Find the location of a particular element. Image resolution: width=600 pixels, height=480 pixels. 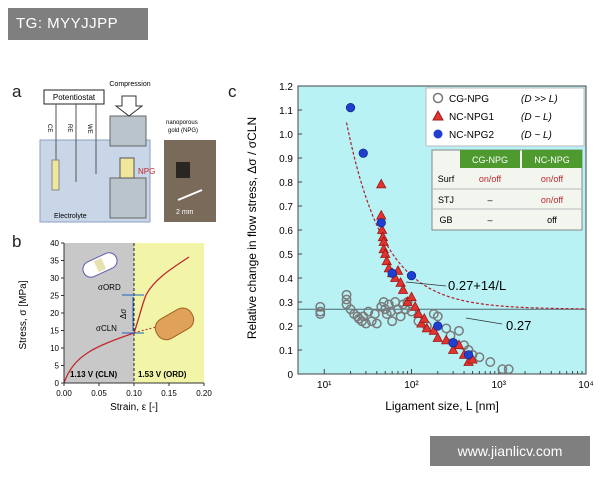

panel-a-letter: a is located at coordinates (17, 91).